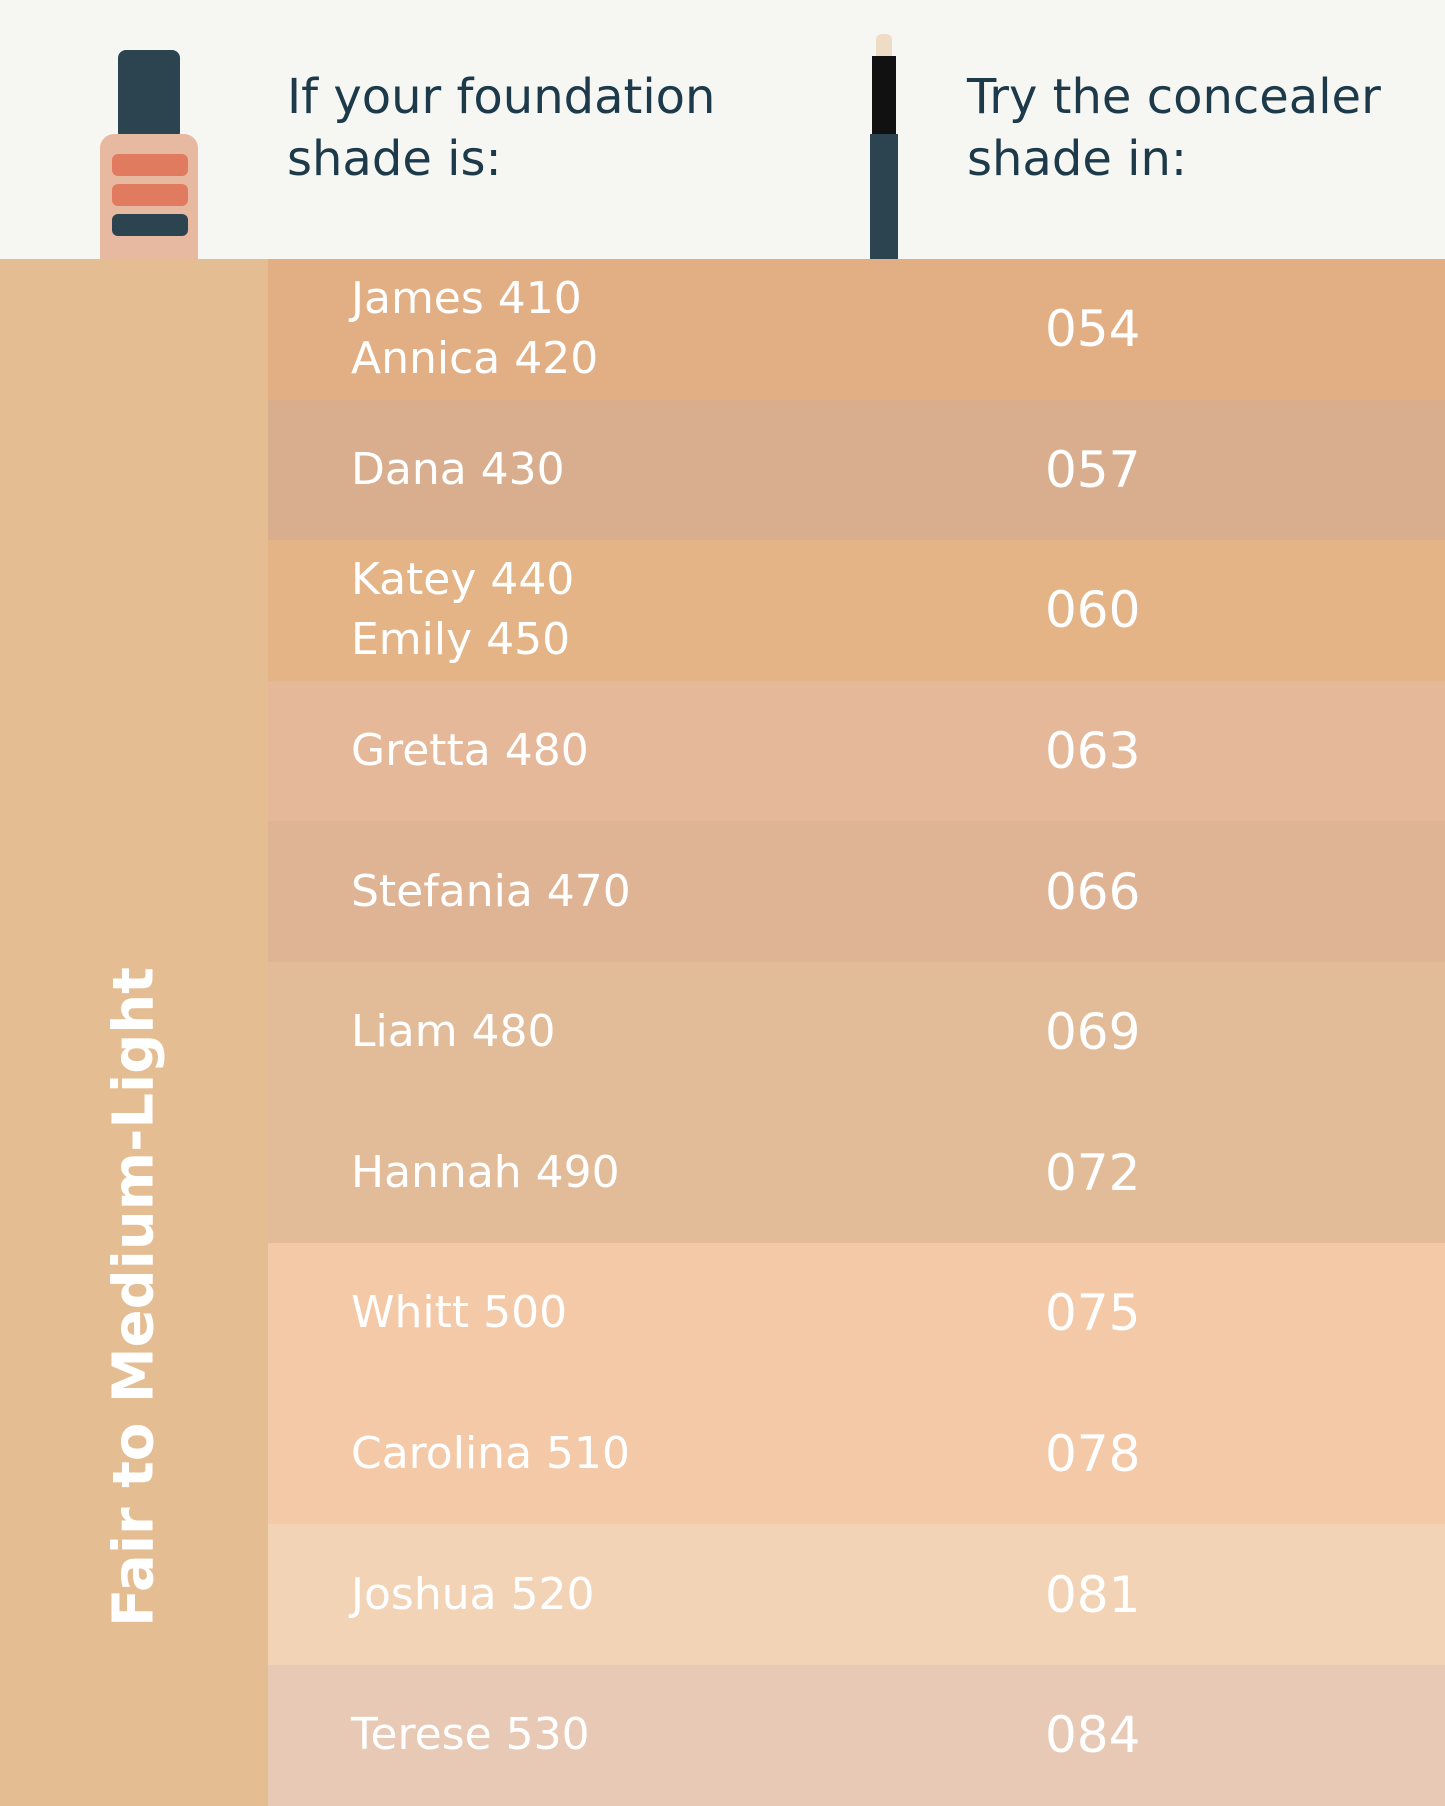 This screenshot has height=1806, width=1445. What do you see at coordinates (1093, 610) in the screenshot?
I see `concealer-shade: 060` at bounding box center [1093, 610].